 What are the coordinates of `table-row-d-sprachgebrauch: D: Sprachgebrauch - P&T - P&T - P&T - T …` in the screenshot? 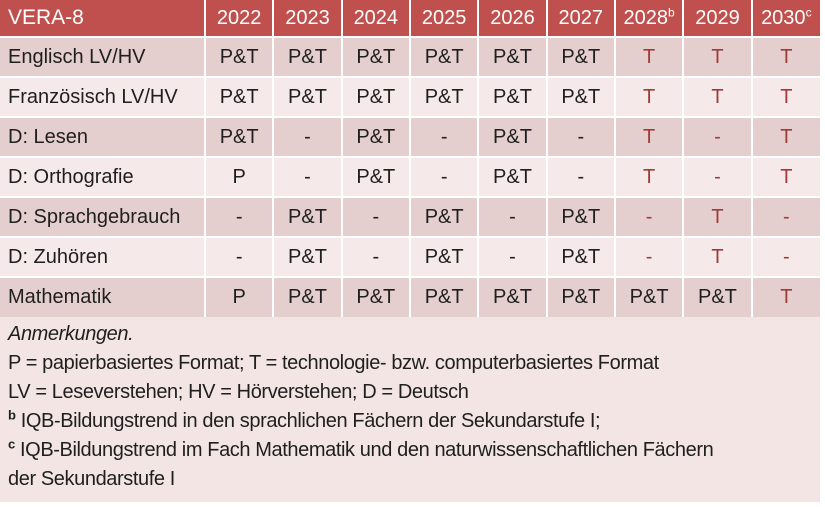 It's located at (410, 217).